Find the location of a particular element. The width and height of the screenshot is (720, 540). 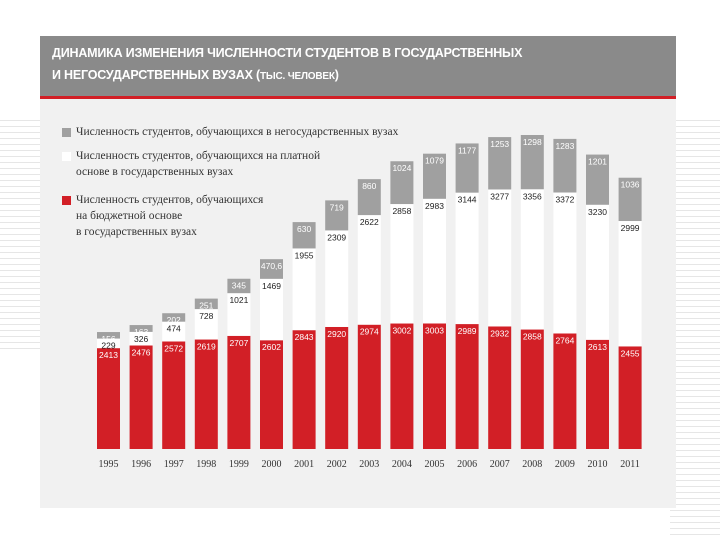

bar-segment-2008-s2 is located at coordinates (532, 162).